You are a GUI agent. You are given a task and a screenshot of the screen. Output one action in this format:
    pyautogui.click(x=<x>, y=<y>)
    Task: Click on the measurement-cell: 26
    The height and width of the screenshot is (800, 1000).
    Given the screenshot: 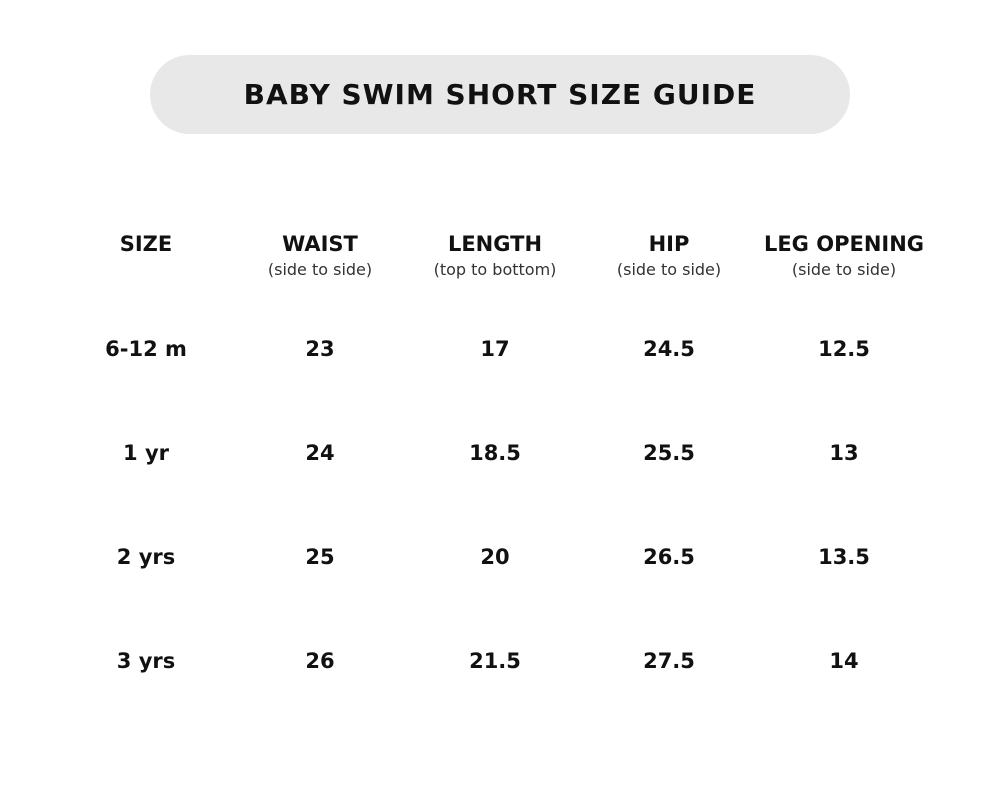 What is the action you would take?
    pyautogui.click(x=320, y=661)
    